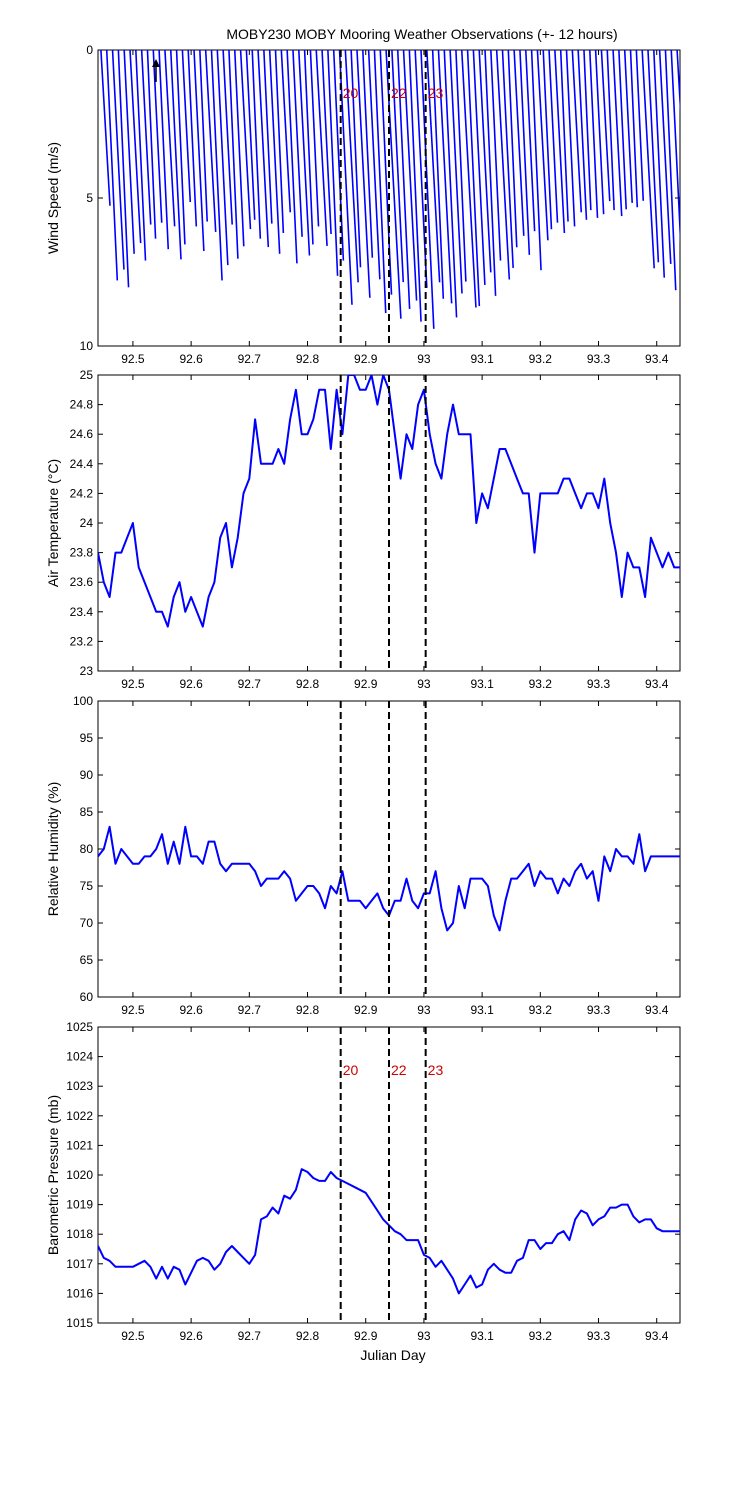  I want to click on relative-humidity-xtick-label: 92.8, so click(308, 1010).